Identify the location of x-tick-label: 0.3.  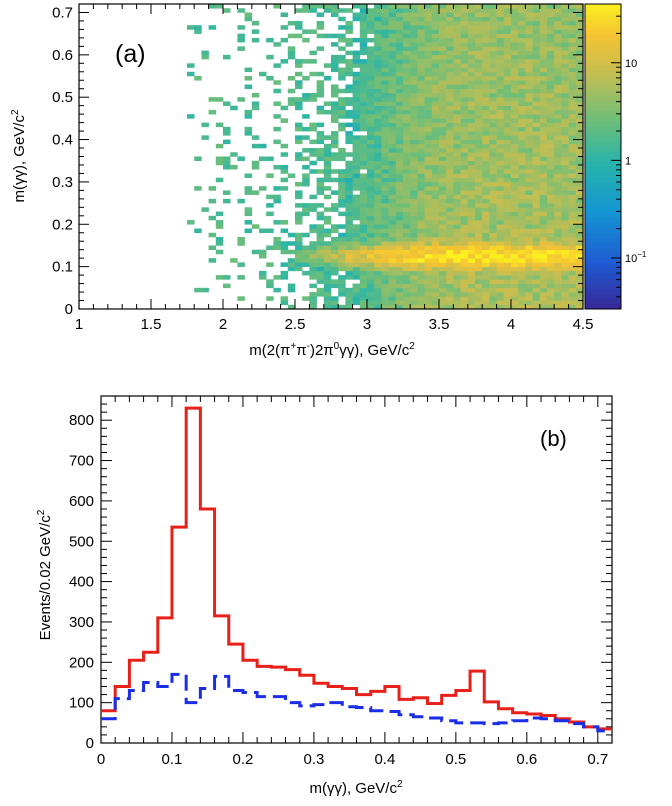
(313, 759).